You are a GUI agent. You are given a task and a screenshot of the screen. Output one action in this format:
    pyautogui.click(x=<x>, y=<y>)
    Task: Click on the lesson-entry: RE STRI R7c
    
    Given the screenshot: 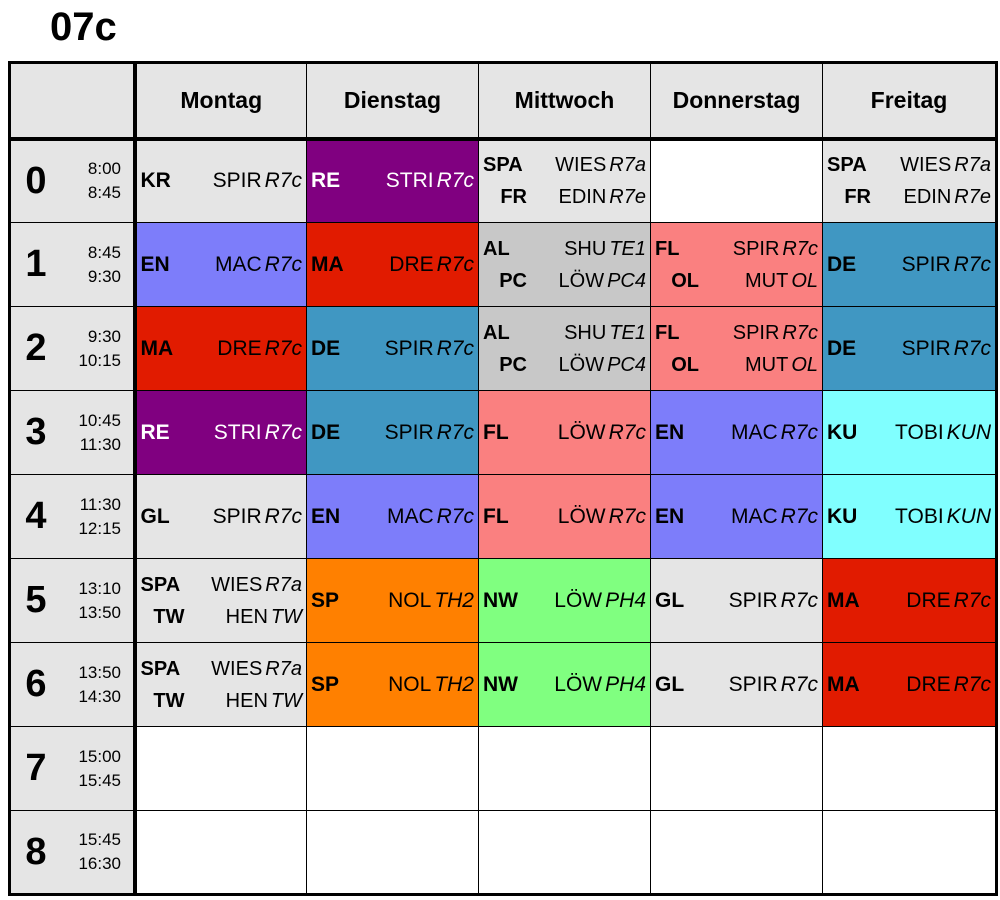 What is the action you would take?
    pyautogui.click(x=392, y=181)
    